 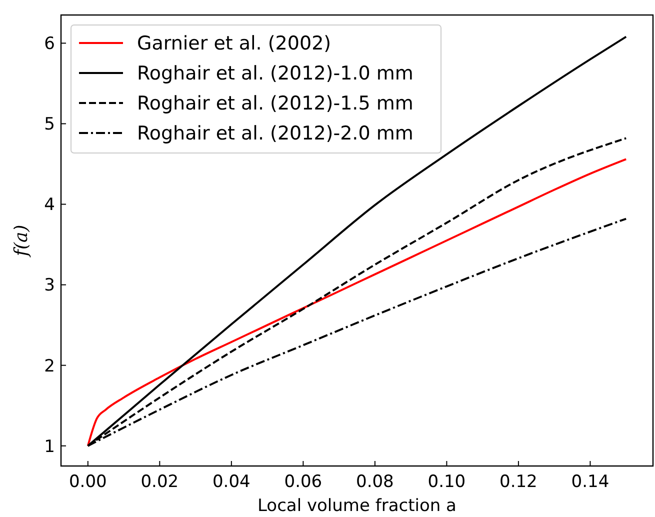 I want to click on x-tick-label: 0.08, so click(x=375, y=482).